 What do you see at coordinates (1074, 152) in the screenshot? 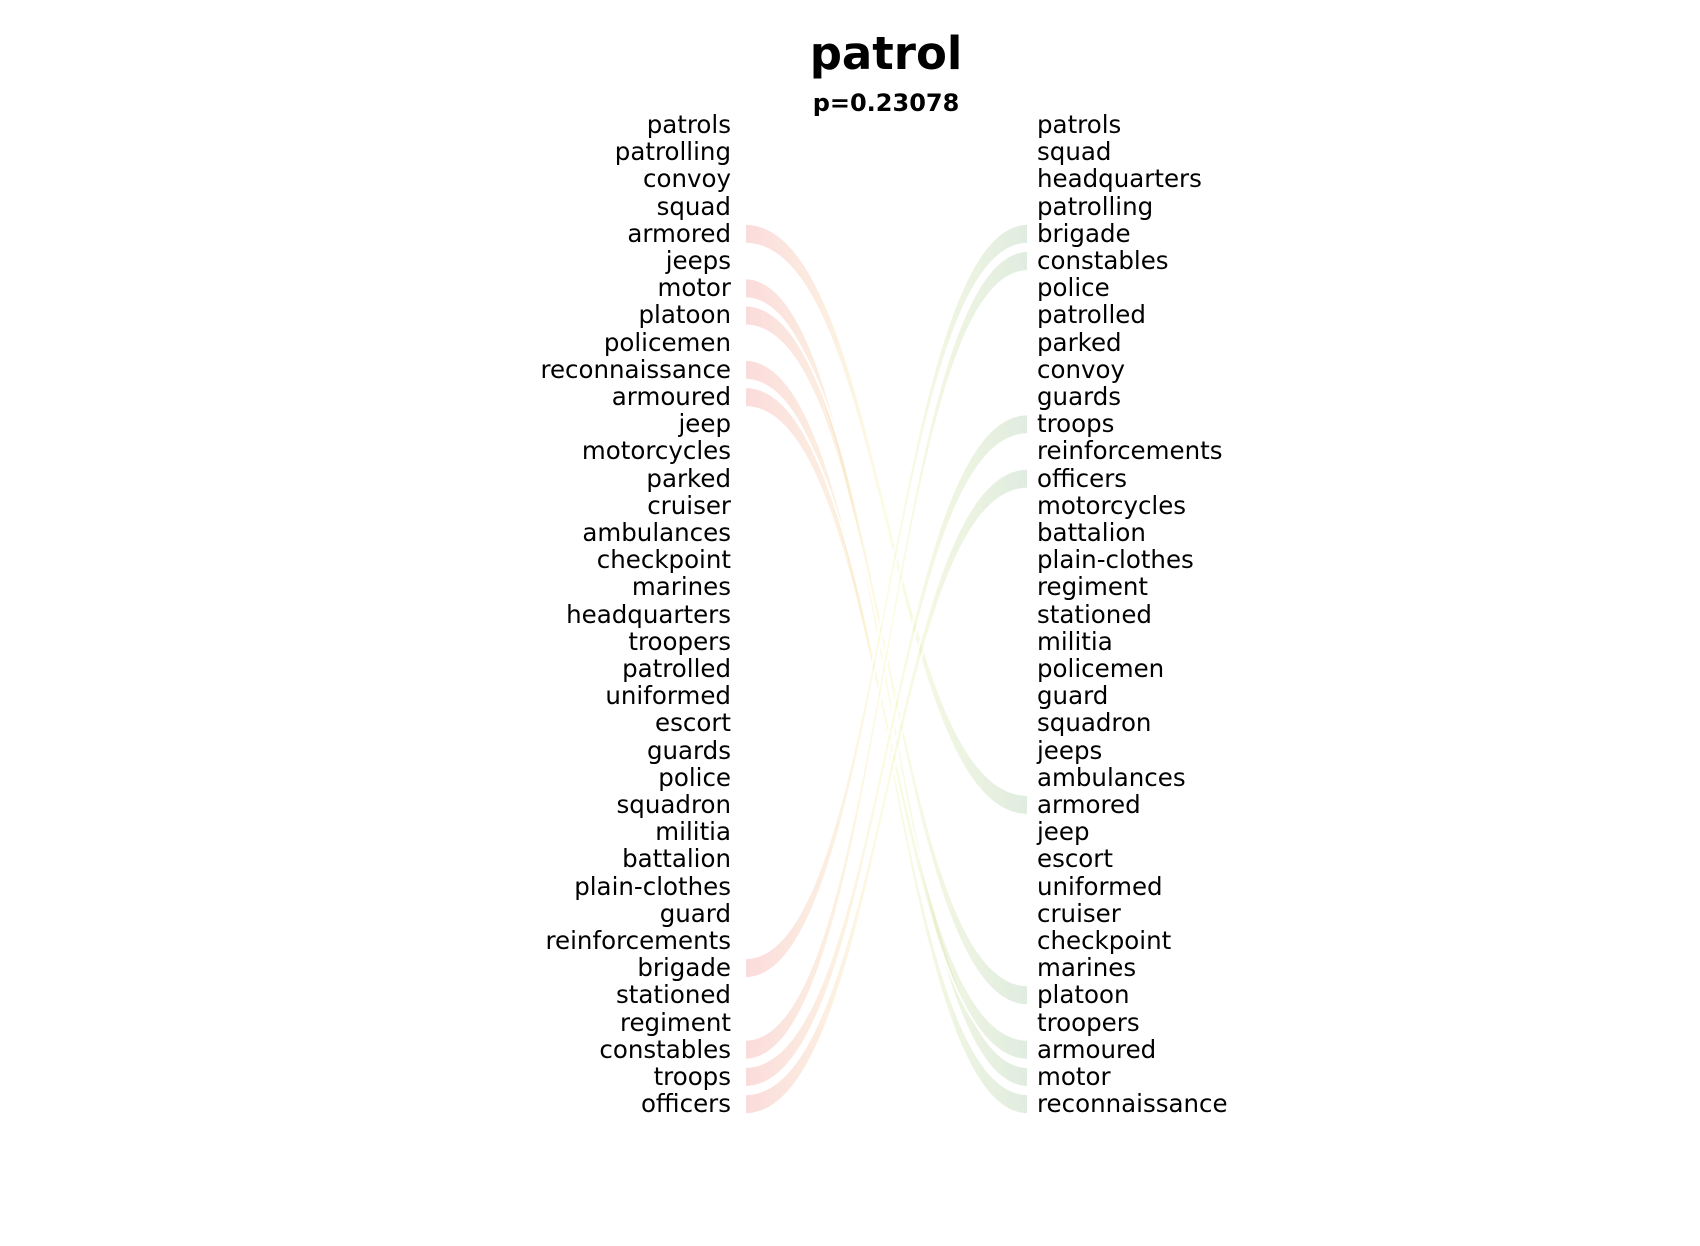
I see `right-word-squad: squad` at bounding box center [1074, 152].